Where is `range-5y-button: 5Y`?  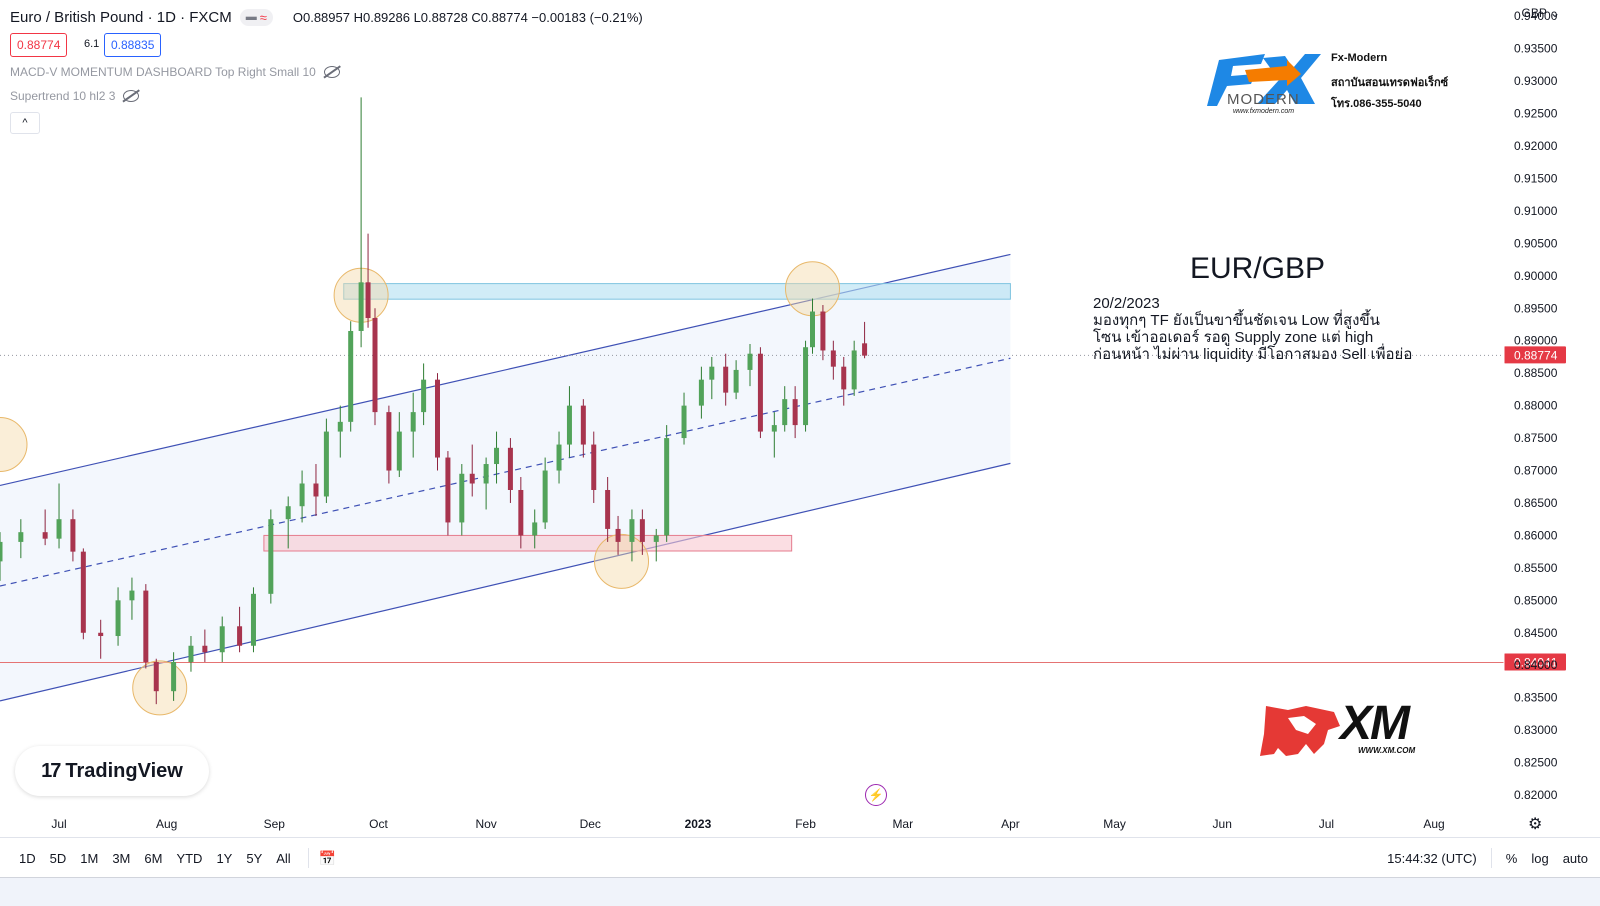 range-5y-button: 5Y is located at coordinates (254, 858).